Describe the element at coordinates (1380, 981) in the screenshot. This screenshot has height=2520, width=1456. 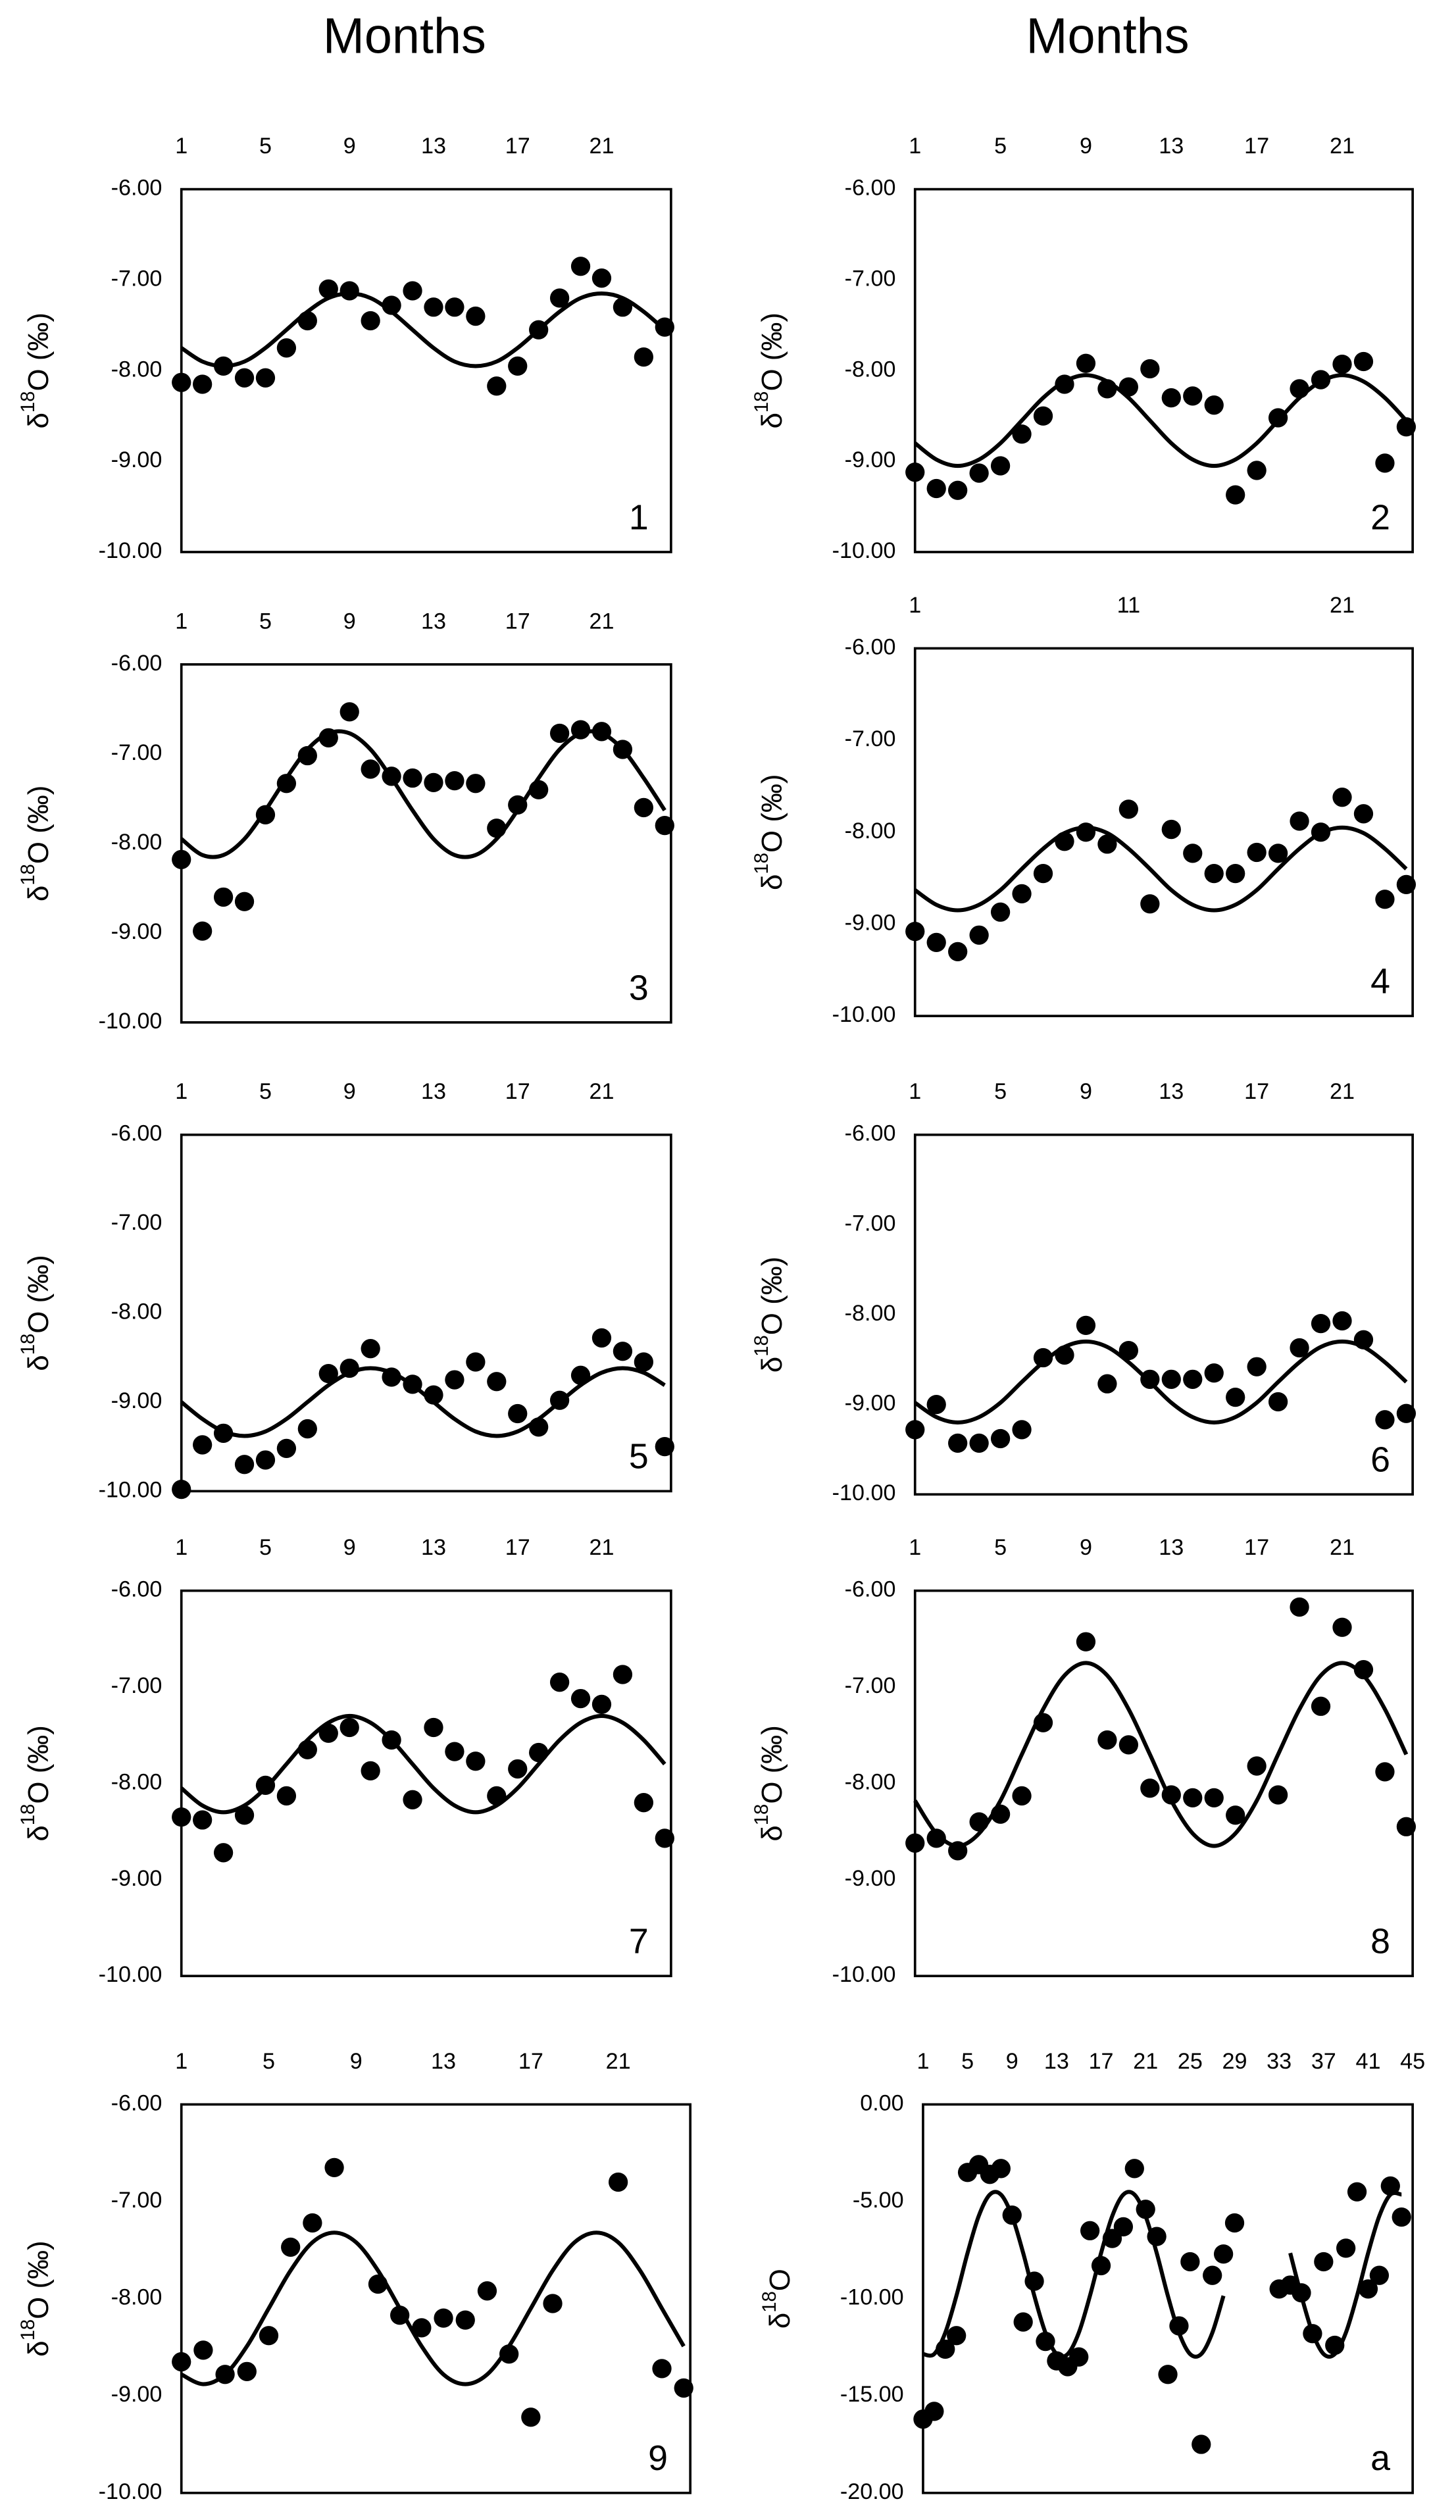
I see `panel-label: 4` at that location.